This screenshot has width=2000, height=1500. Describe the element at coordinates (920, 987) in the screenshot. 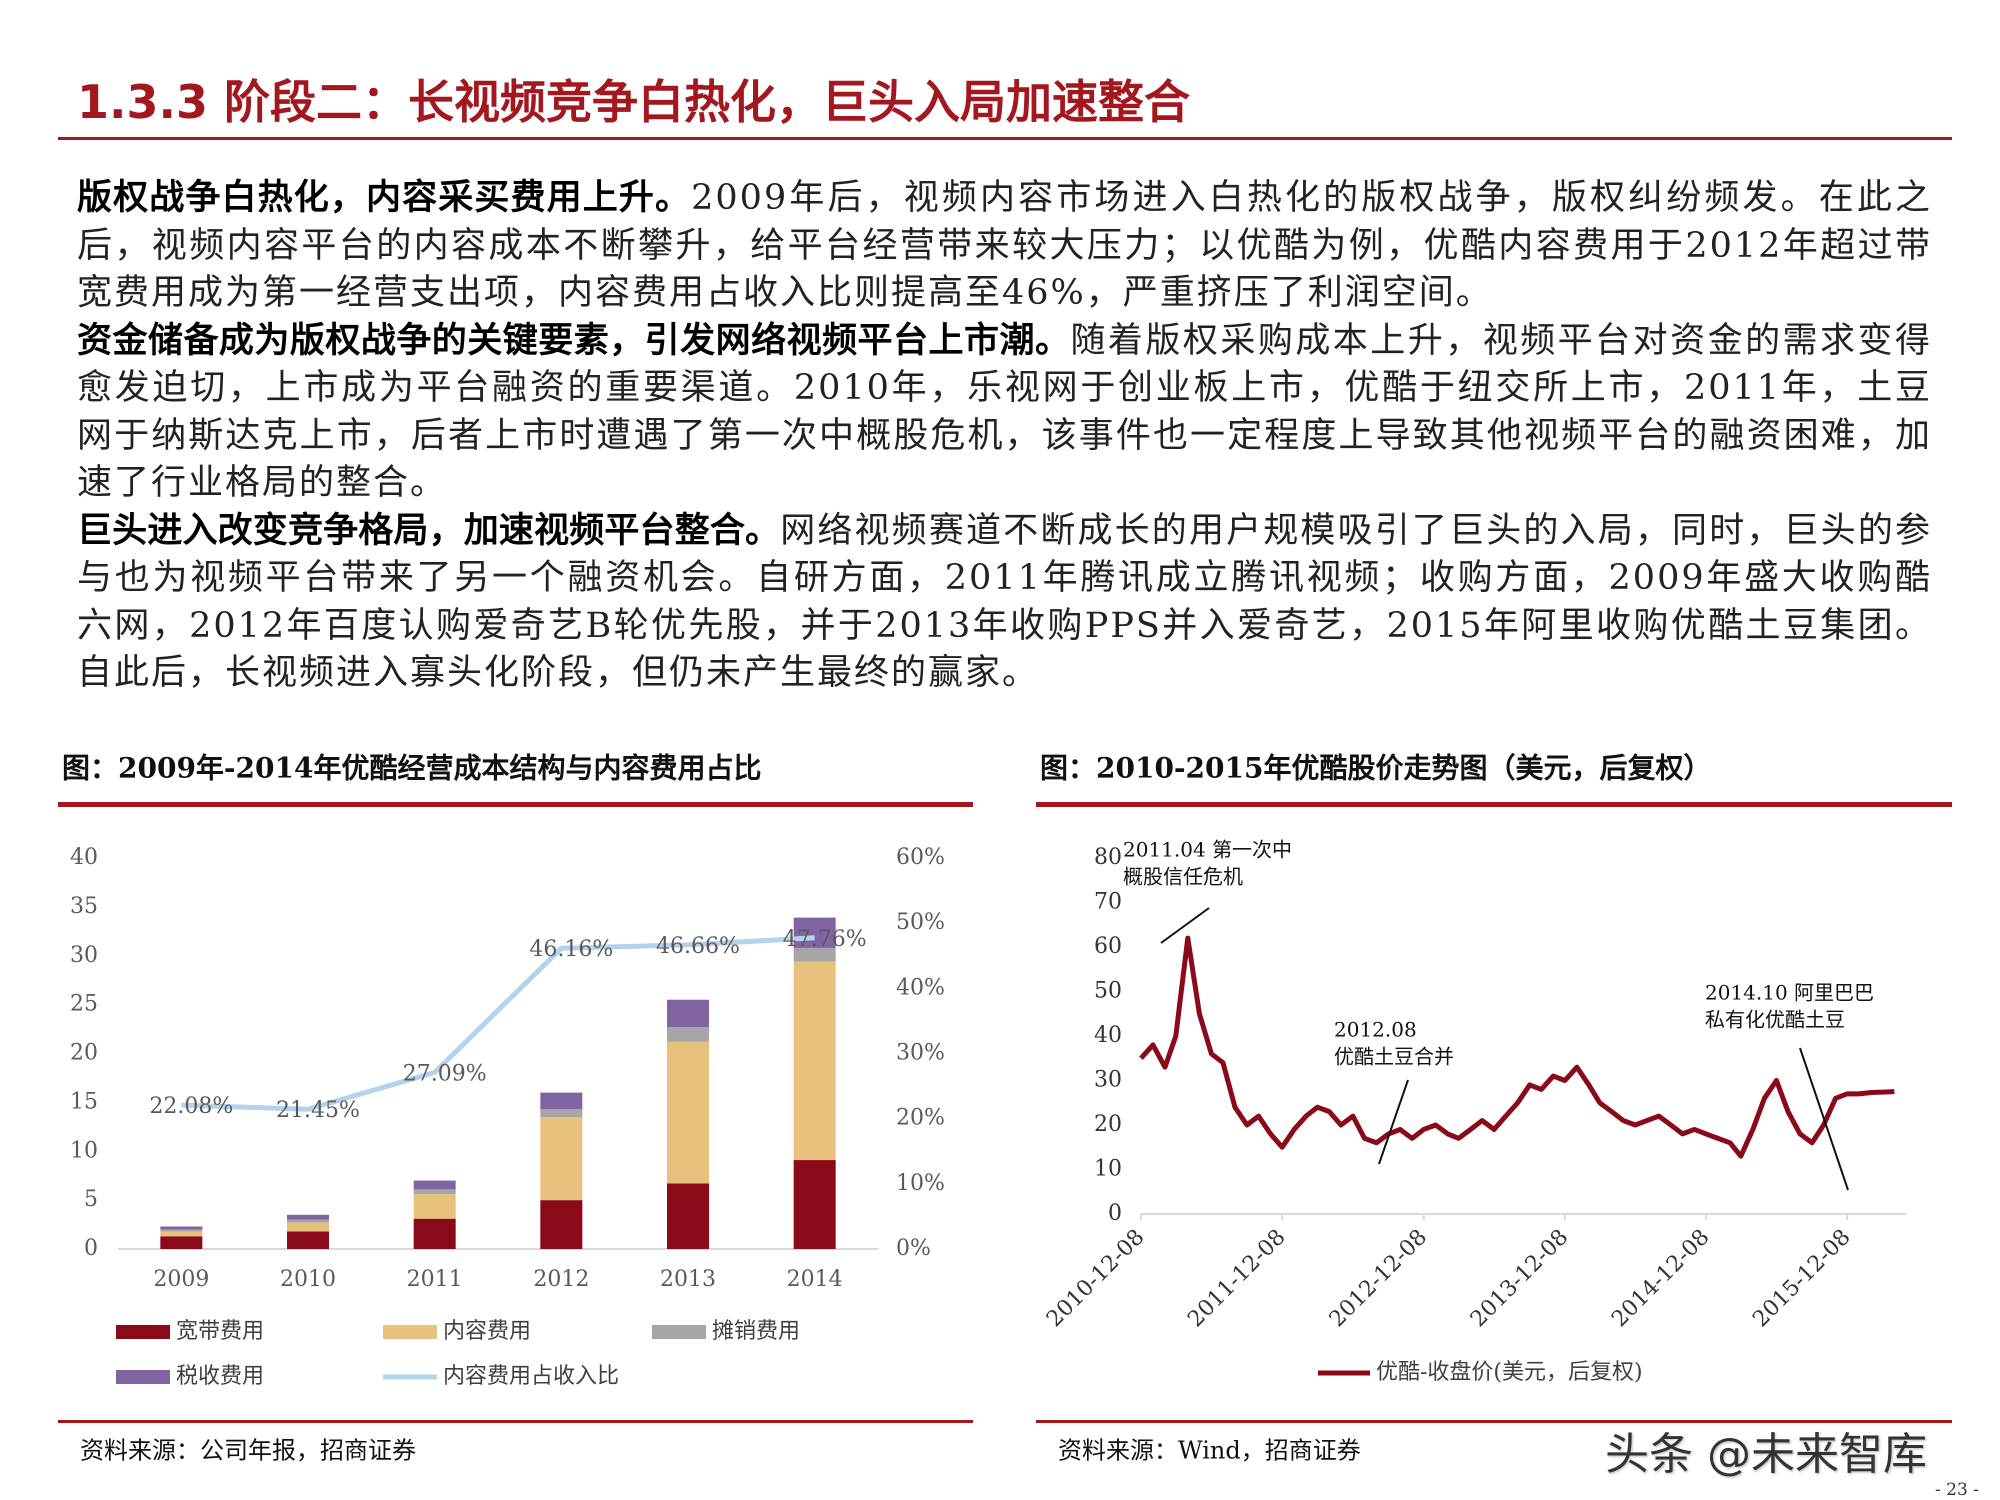

I see `y2-tick-label: 40%` at that location.